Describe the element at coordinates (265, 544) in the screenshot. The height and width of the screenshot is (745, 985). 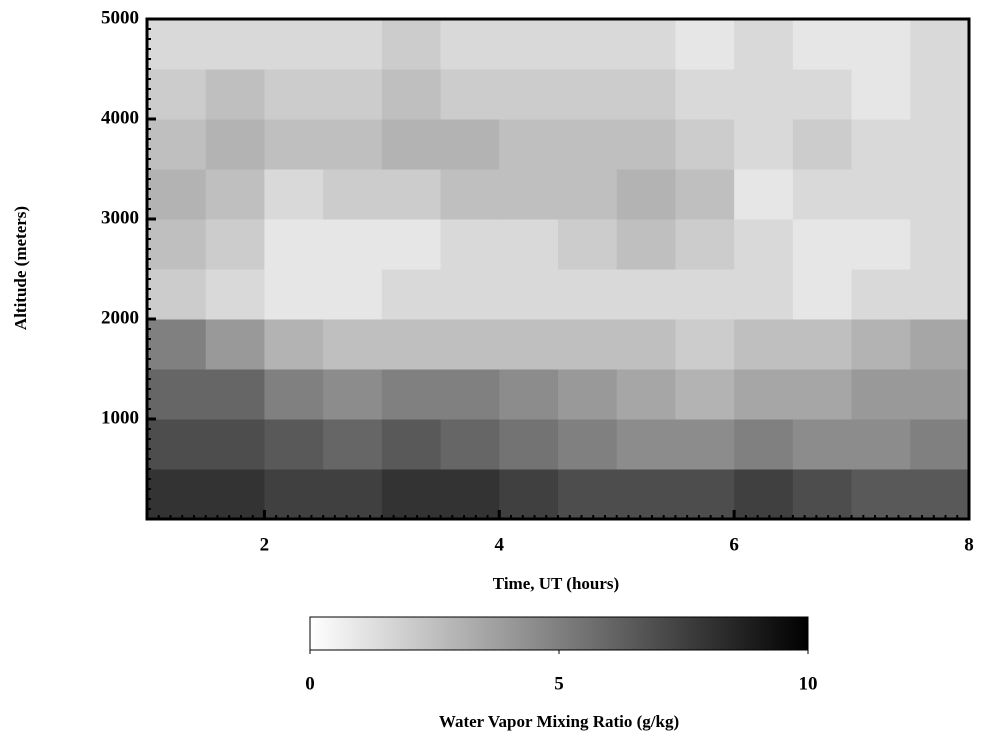
I see `x-tick-label: 2` at that location.